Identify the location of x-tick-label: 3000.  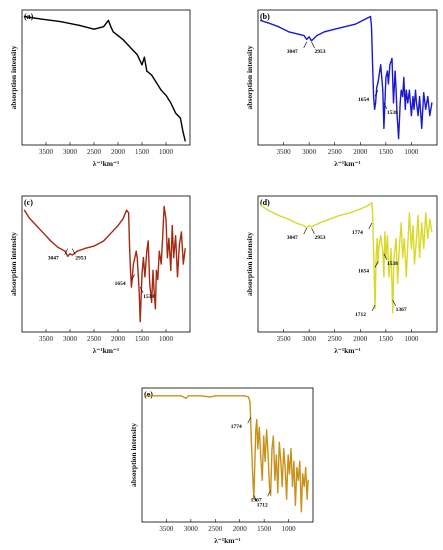
(70, 339).